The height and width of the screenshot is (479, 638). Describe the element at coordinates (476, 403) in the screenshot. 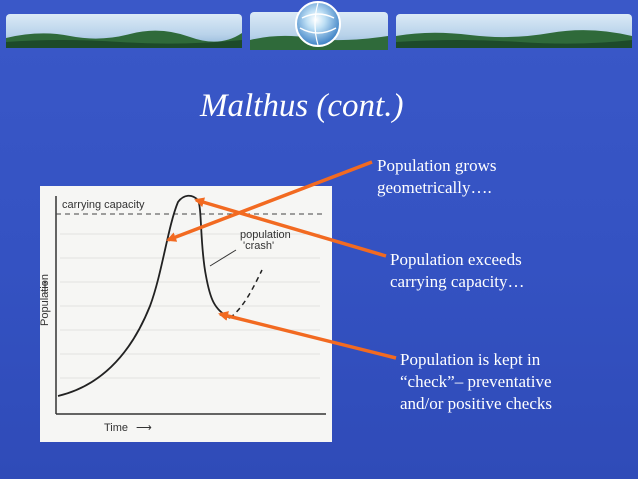

I see `note-line: and/or positive checks` at that location.